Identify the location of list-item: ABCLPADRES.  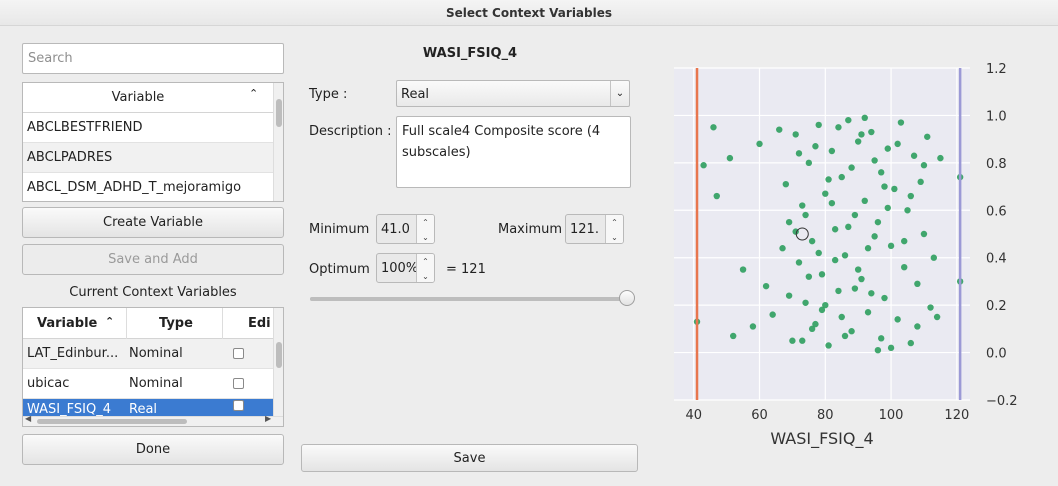
(148, 158).